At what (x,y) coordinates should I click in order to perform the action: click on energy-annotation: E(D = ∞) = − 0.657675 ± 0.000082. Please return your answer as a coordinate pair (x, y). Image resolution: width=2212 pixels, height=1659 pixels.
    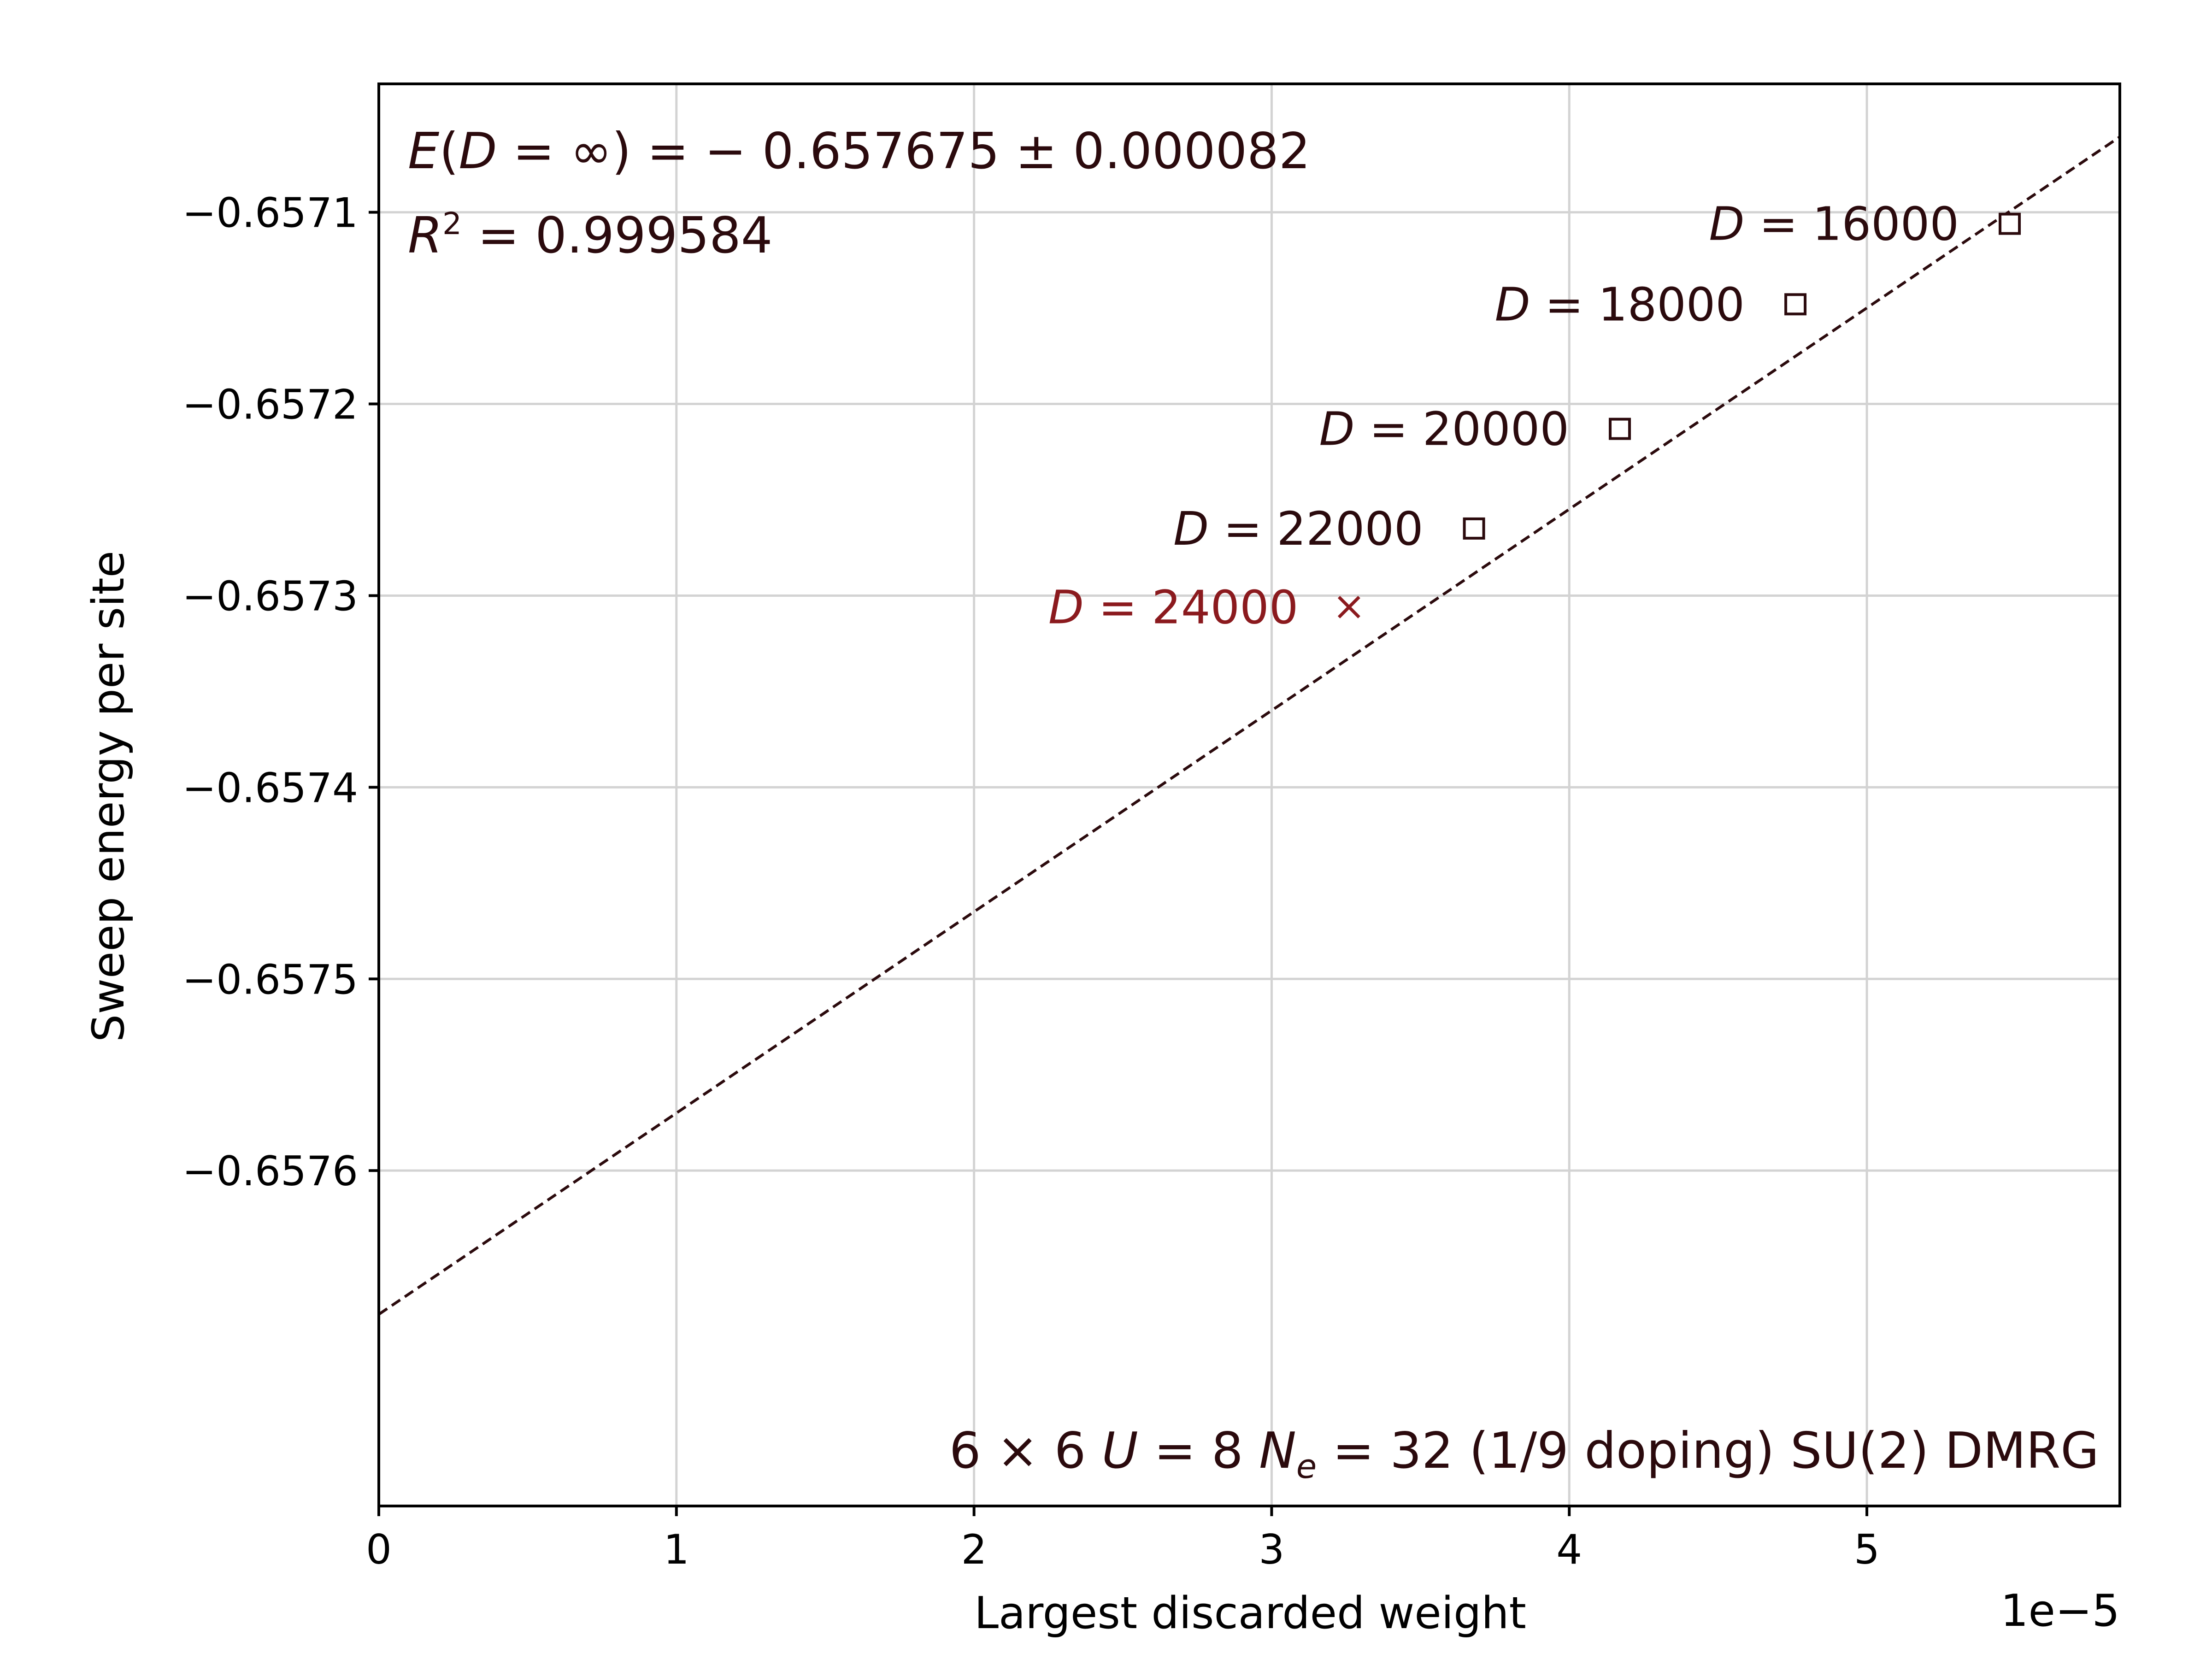
    Looking at the image, I should click on (859, 151).